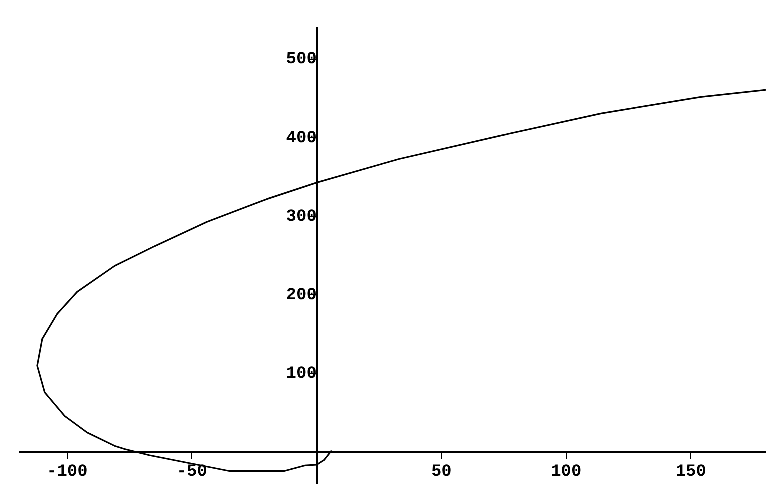 The width and height of the screenshot is (782, 497). I want to click on y-tick-label: 500, so click(301, 60).